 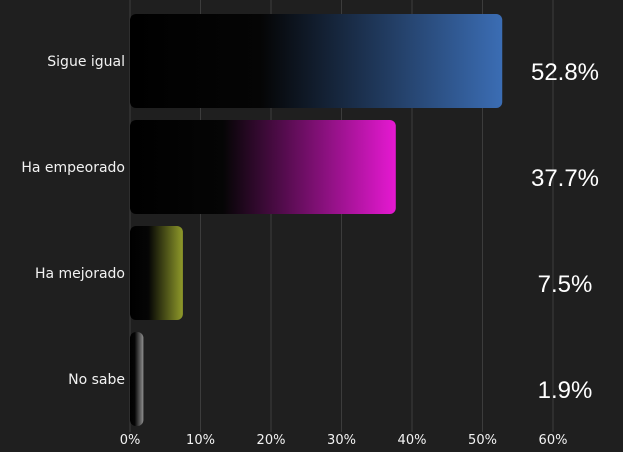 I want to click on value-labels: 52.8% 37.7% 7.5% 1.9%, so click(x=565, y=231).